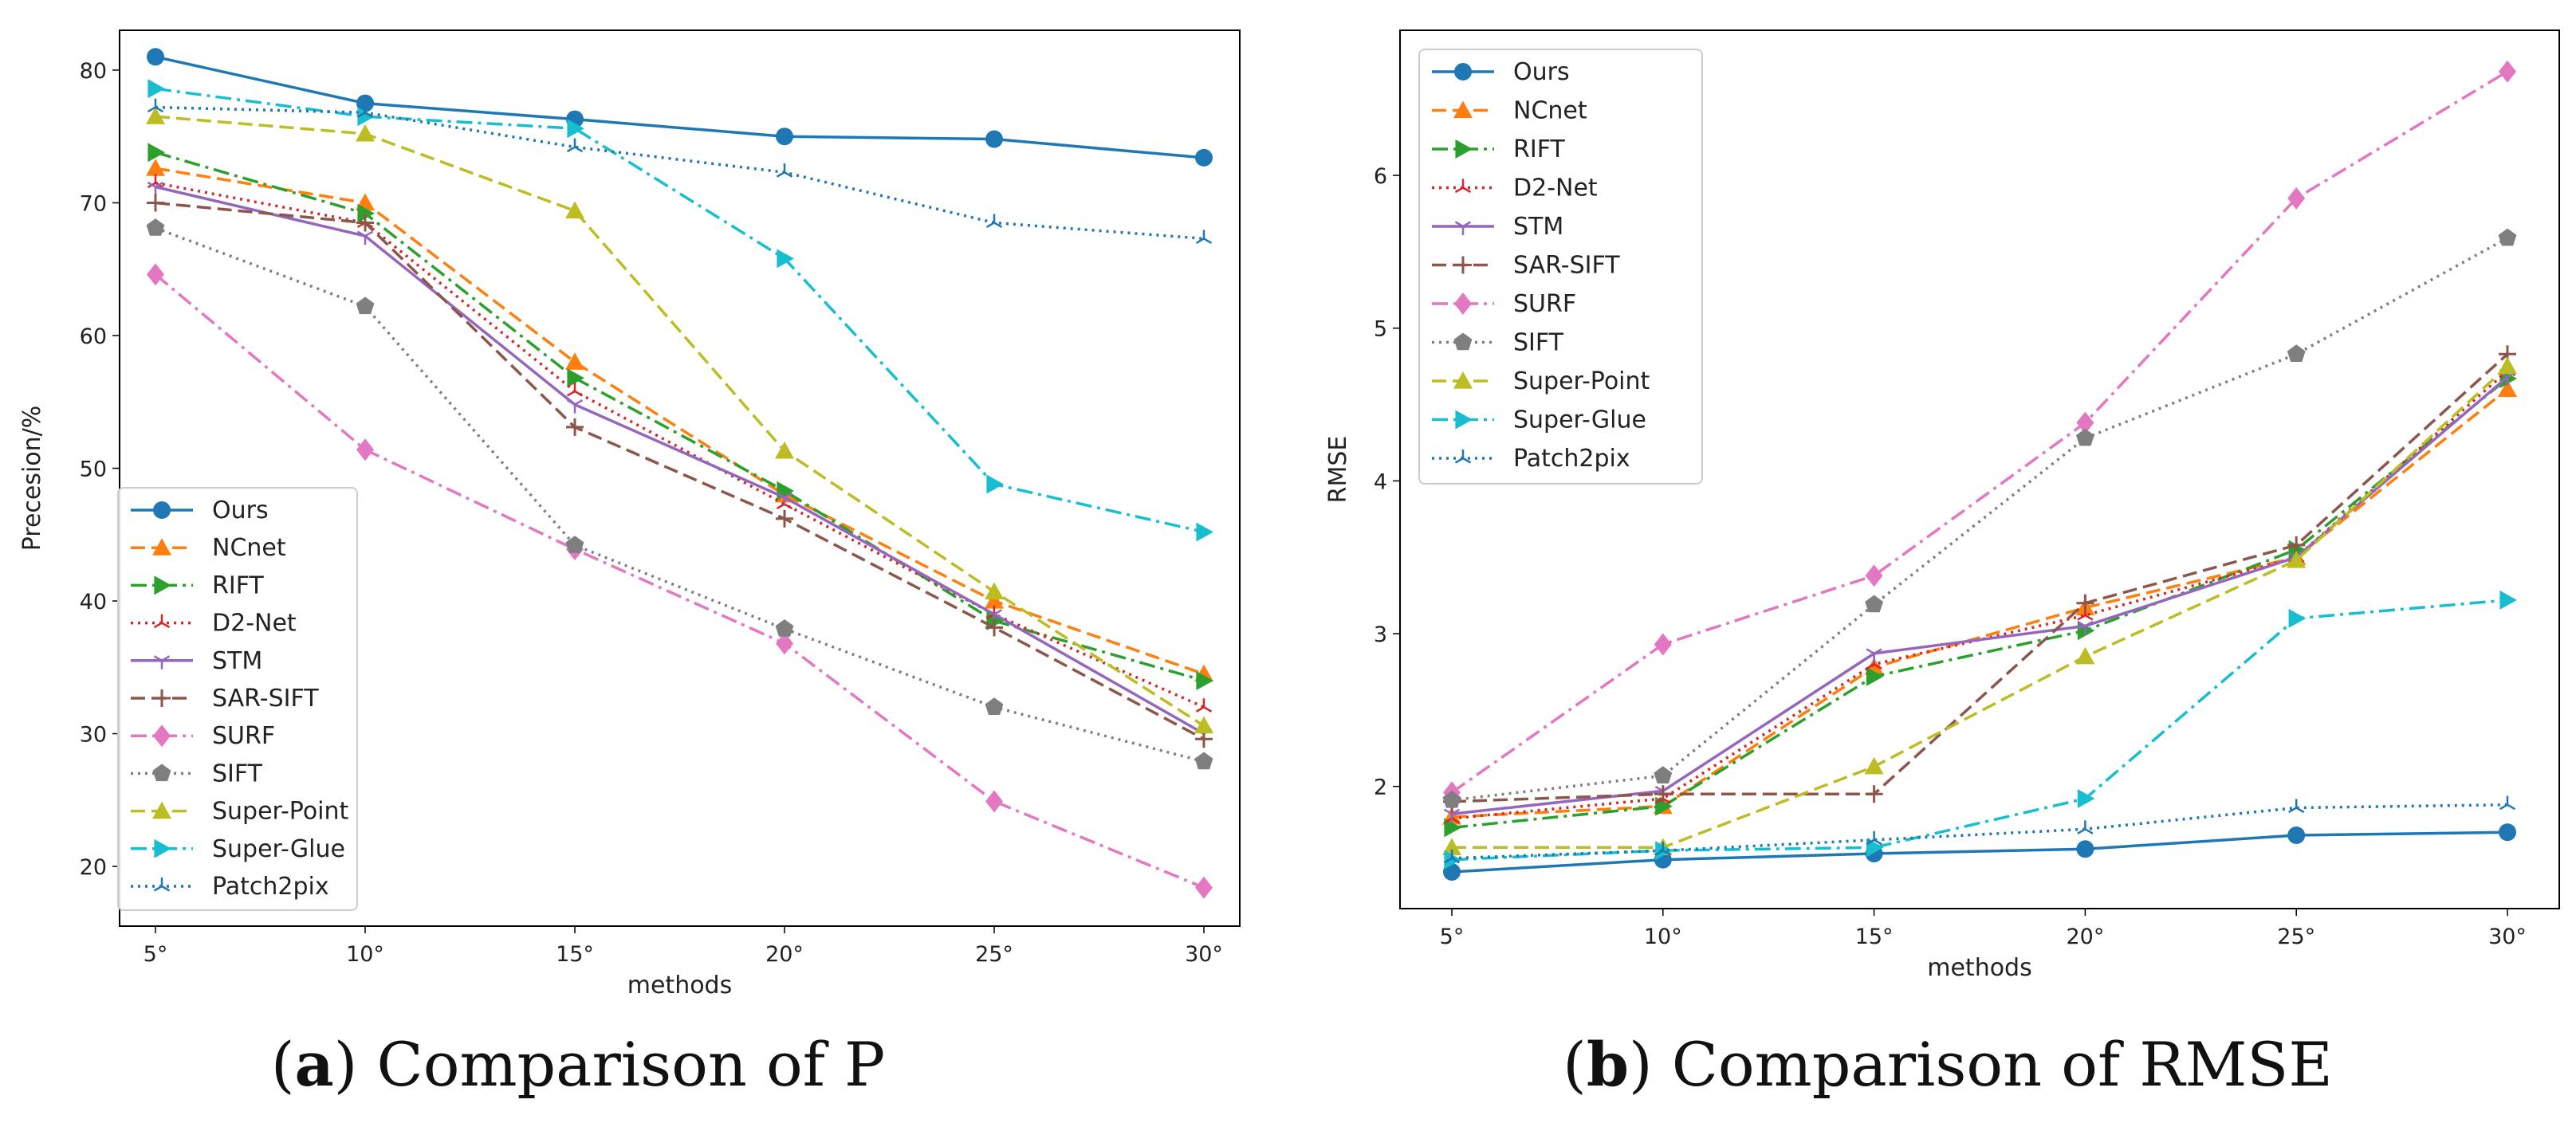 The width and height of the screenshot is (2576, 1123). Describe the element at coordinates (265, 699) in the screenshot. I see `chart-a-legend-label: SAR-SIFT` at that location.